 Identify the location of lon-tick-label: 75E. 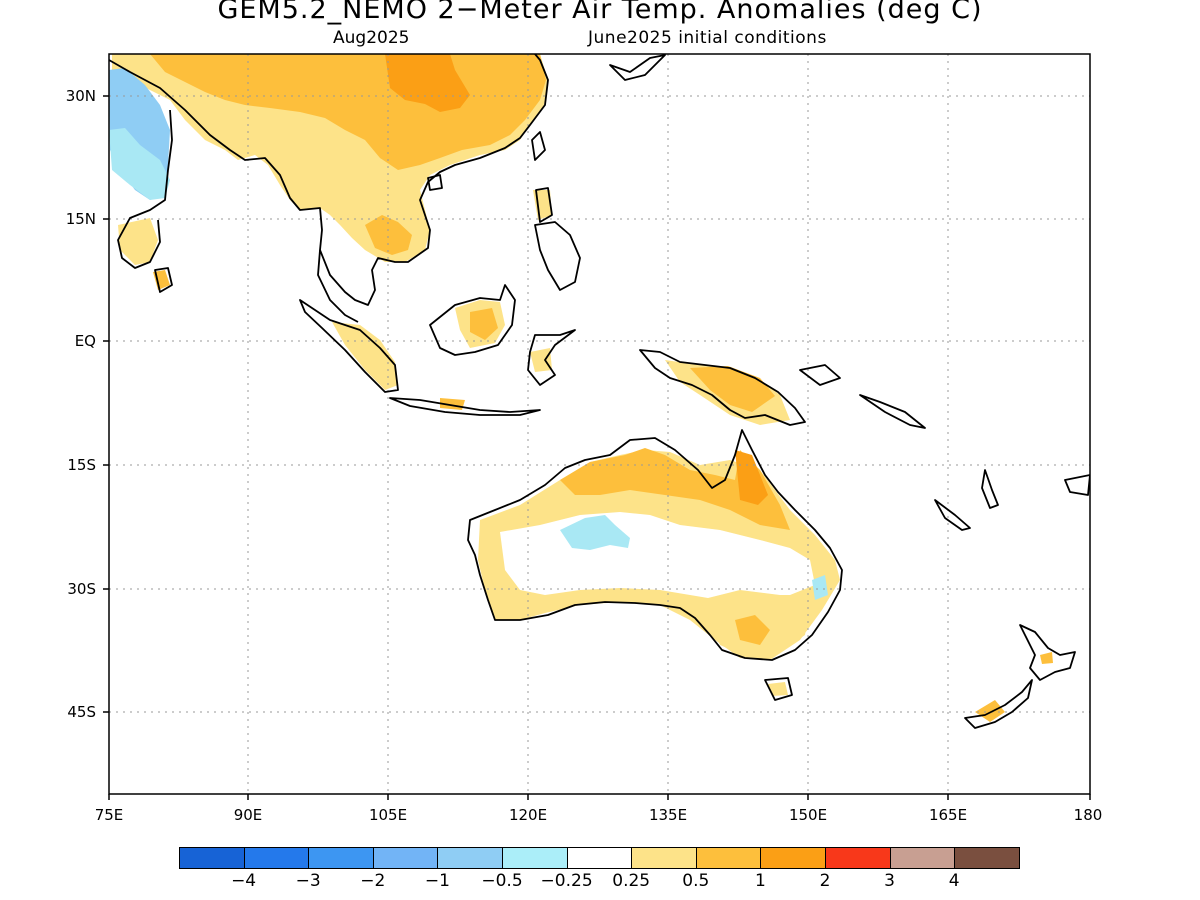
(109, 815).